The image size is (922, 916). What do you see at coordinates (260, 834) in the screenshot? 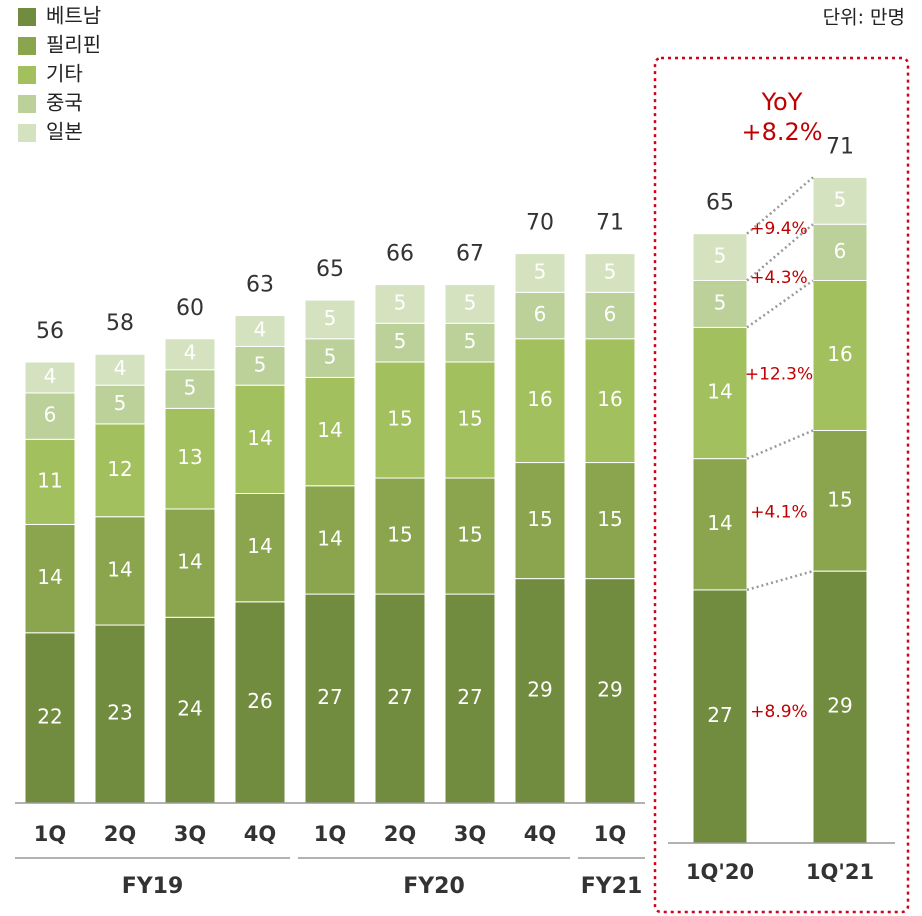
I see `x-tick-label: 4Q` at bounding box center [260, 834].